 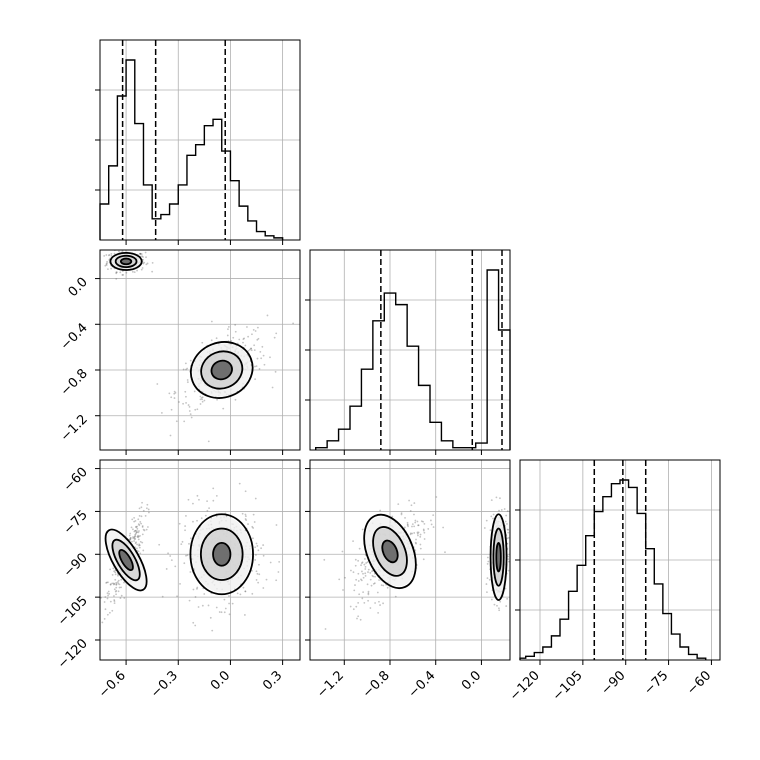 I want to click on density-level, so click(x=126, y=261).